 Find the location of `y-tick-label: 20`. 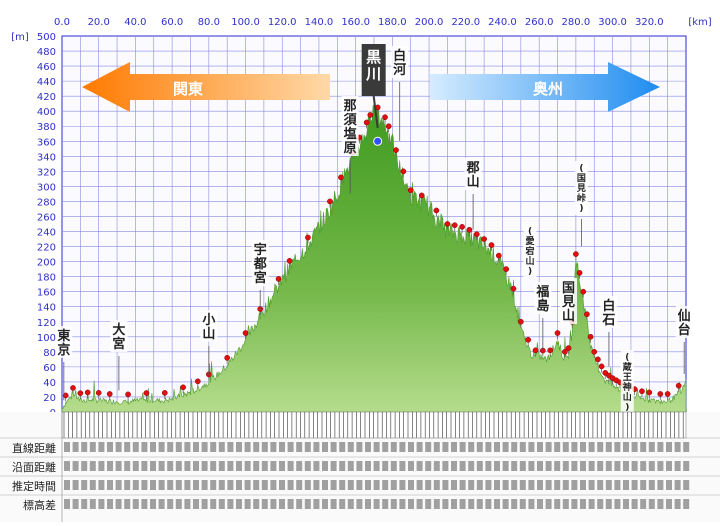

y-tick-label: 20 is located at coordinates (49, 398).